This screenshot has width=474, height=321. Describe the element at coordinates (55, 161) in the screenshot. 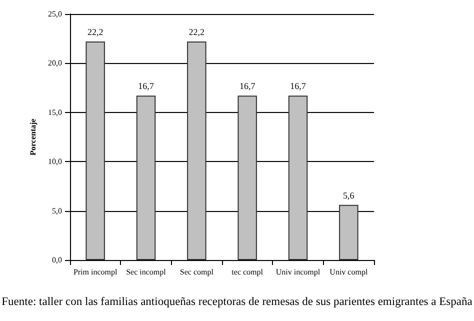

I see `y-tick-label: 10,0` at that location.